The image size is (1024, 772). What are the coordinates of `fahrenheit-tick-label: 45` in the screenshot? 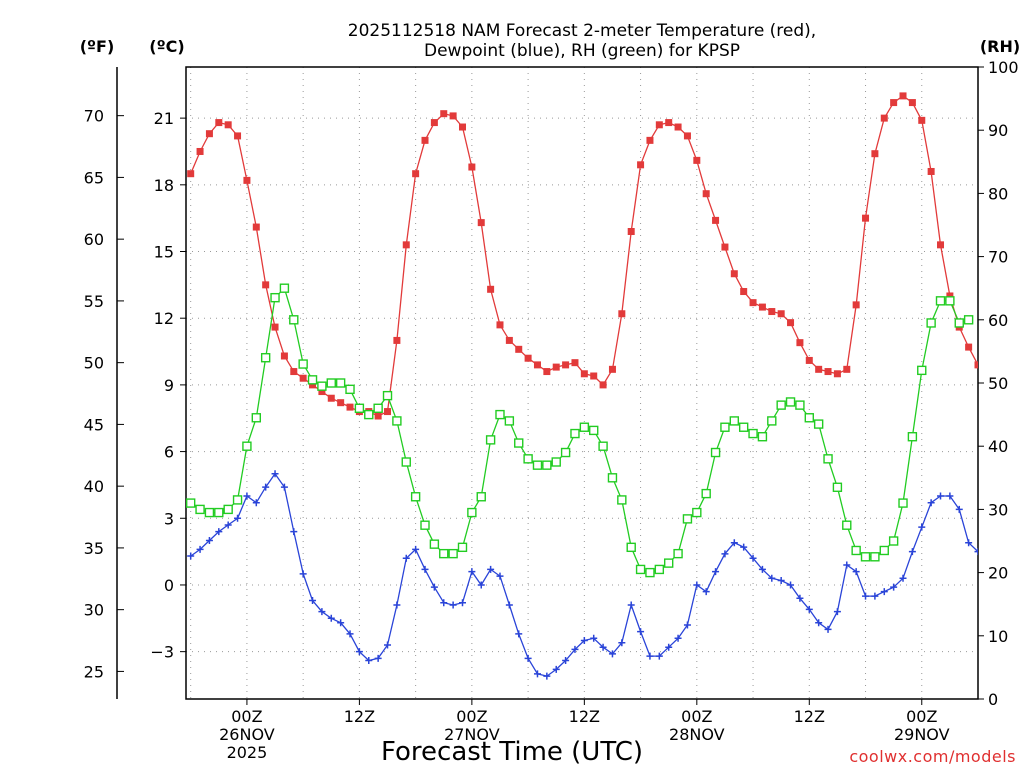 It's located at (94, 424).